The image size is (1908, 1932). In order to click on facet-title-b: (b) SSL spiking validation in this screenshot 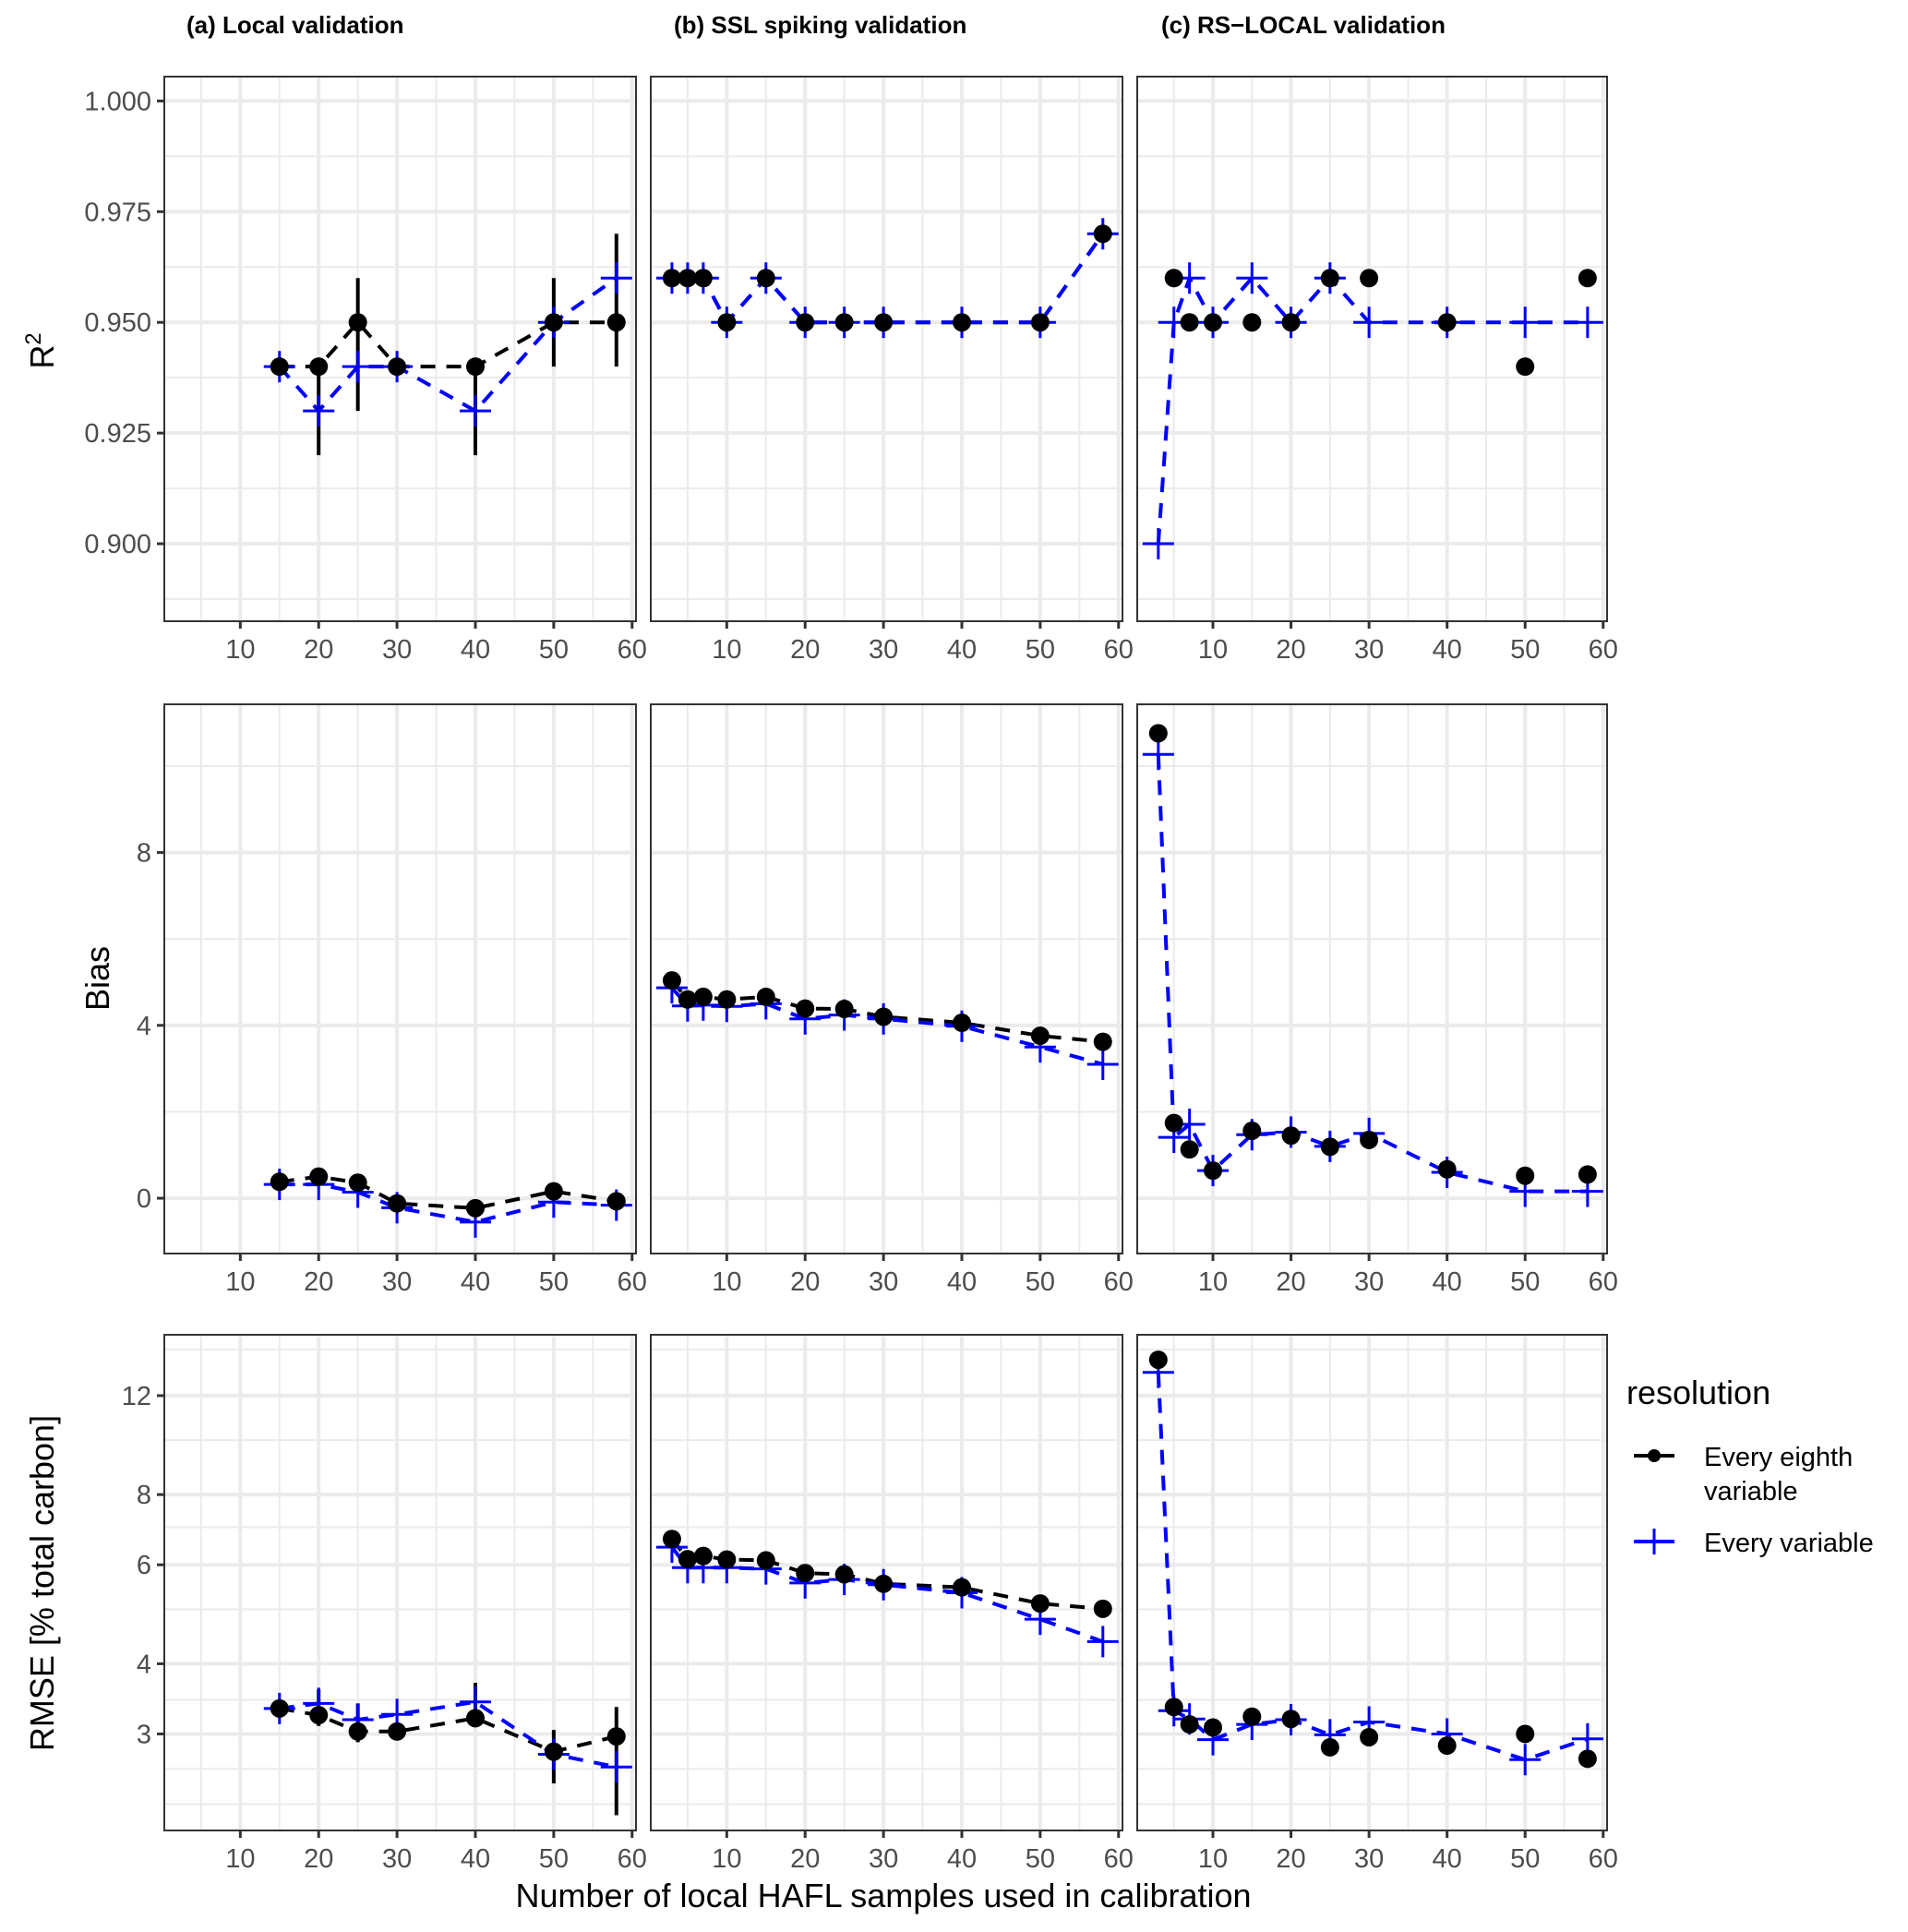, I will do `click(820, 25)`.